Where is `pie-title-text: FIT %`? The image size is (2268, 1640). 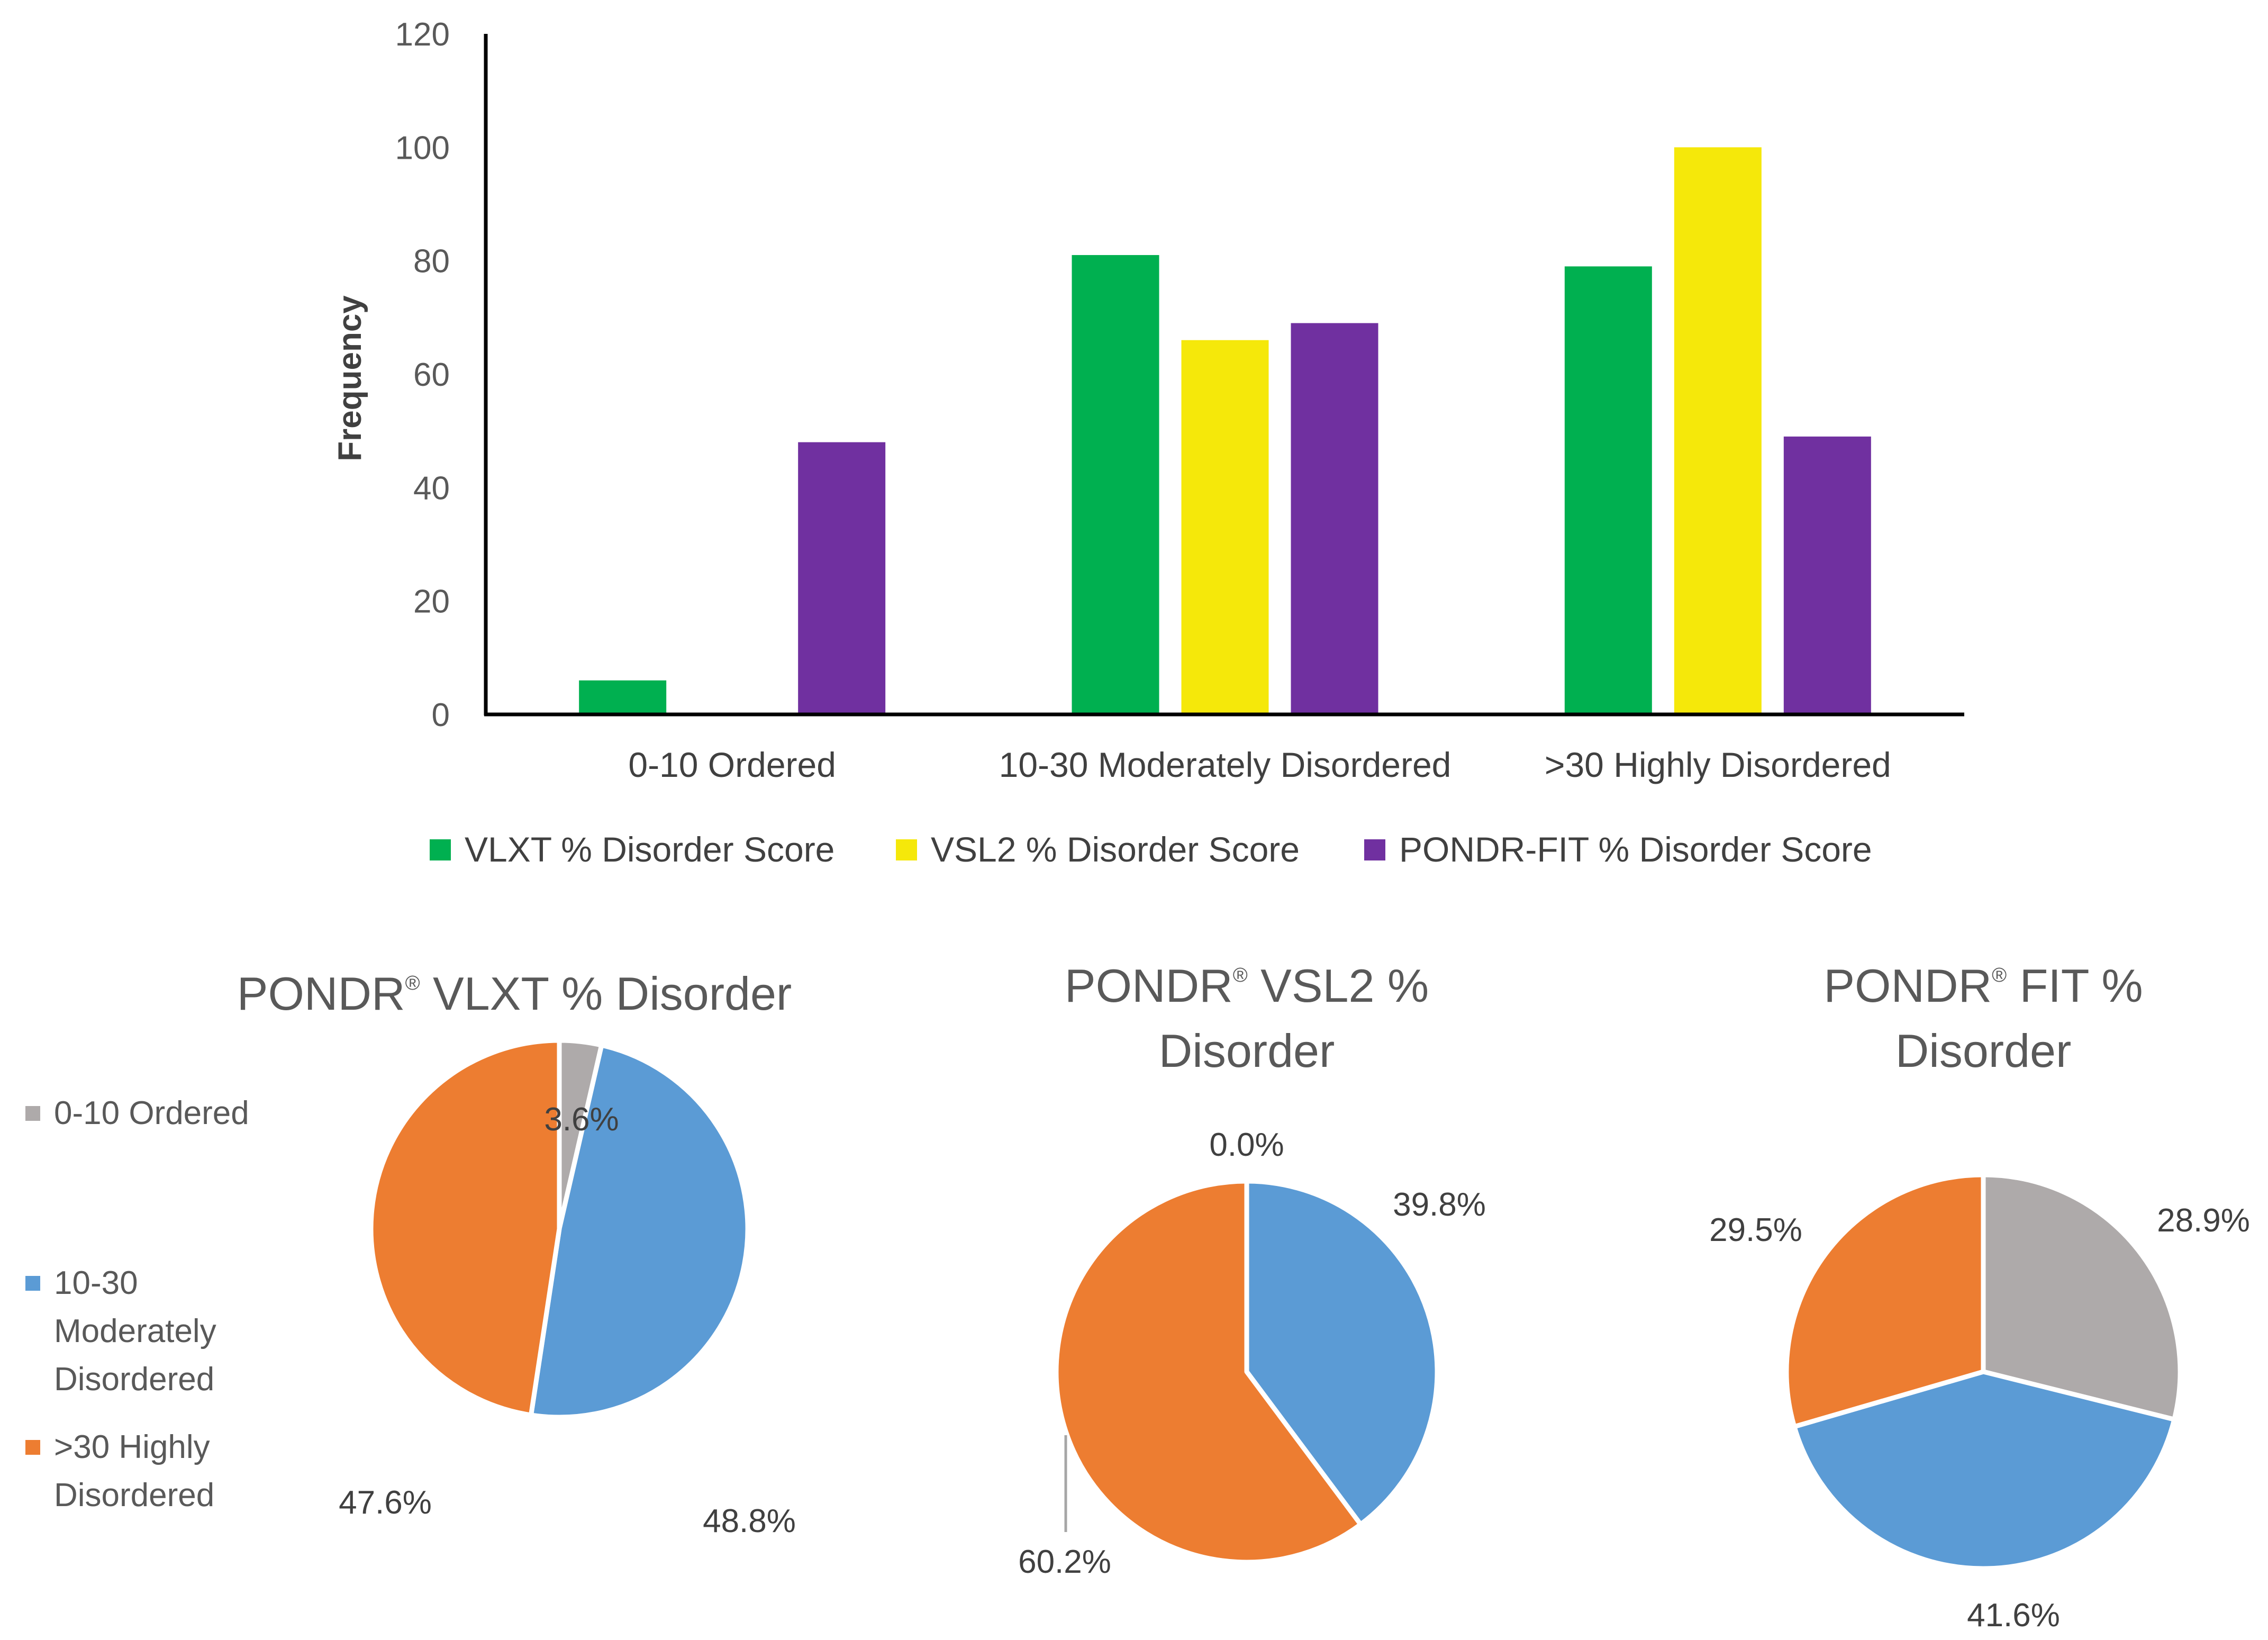 pie-title-text: FIT % is located at coordinates (2075, 985).